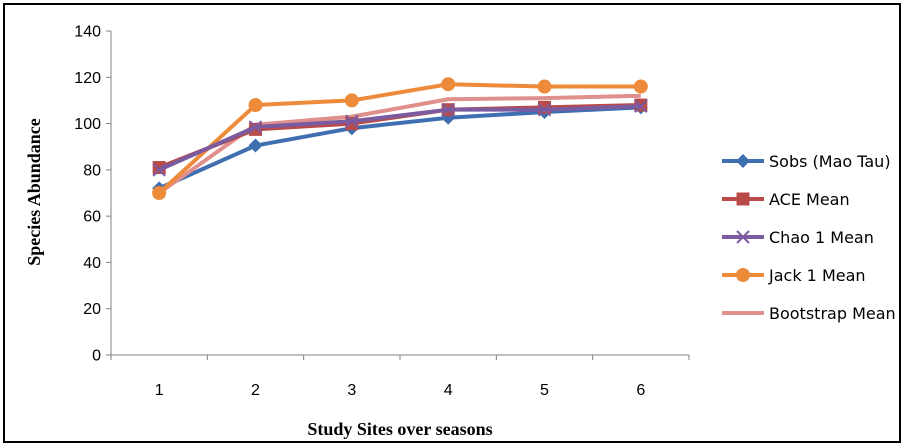 The height and width of the screenshot is (448, 906). Describe the element at coordinates (87, 32) in the screenshot. I see `y-tick-label: 140` at that location.